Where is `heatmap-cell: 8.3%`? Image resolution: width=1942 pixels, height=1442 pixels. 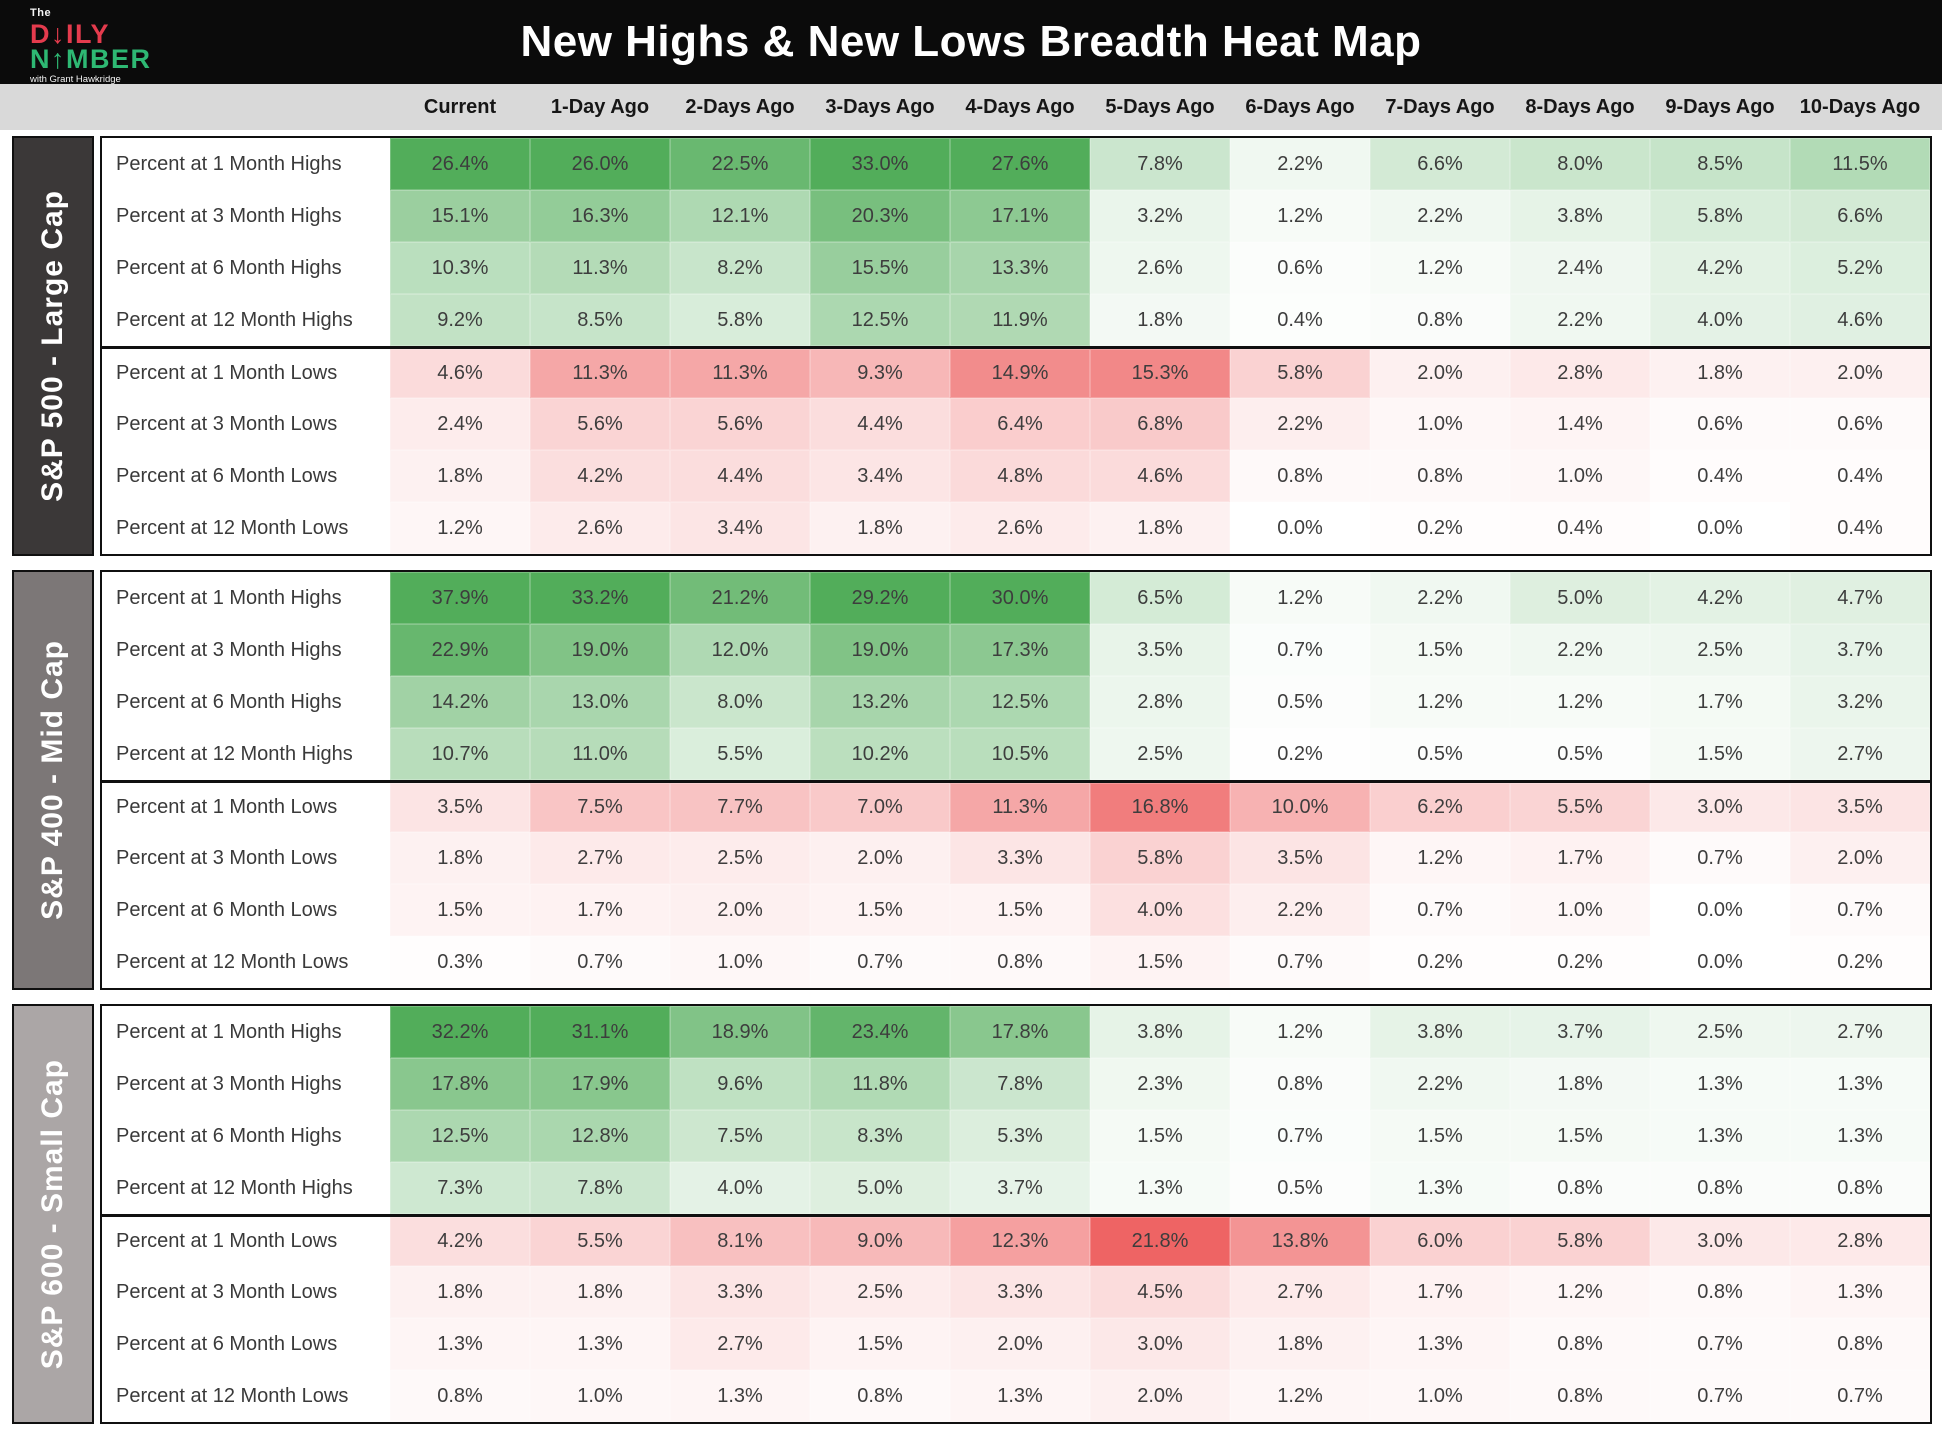 heatmap-cell: 8.3% is located at coordinates (880, 1136).